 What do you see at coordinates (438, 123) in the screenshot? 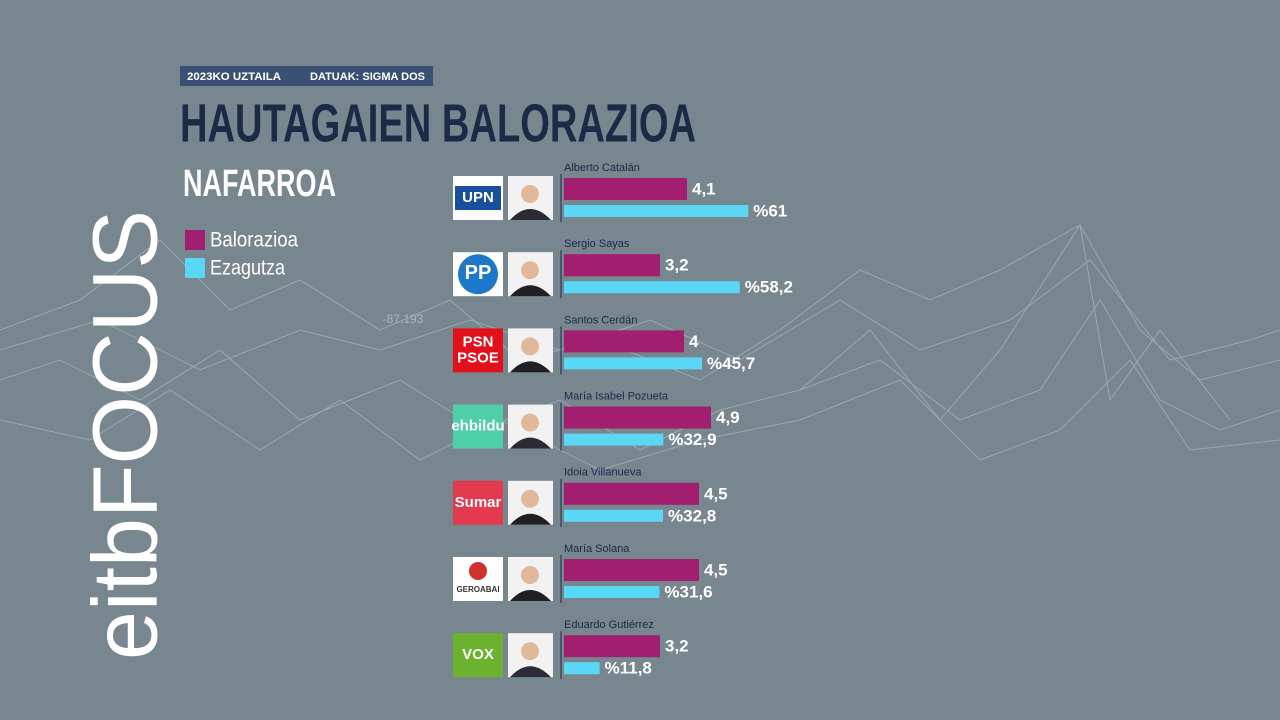
I see `chart-title: HAUTAGAIEN BALORAZIOA` at bounding box center [438, 123].